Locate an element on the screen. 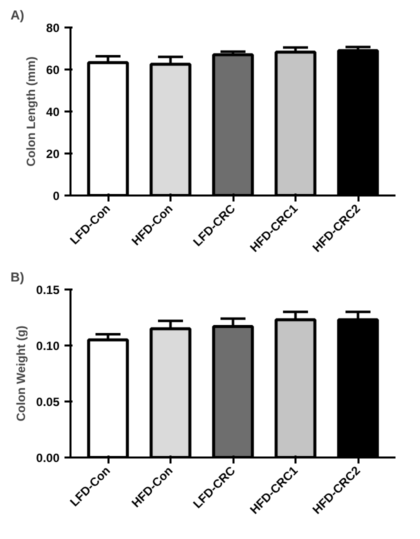 This screenshot has height=539, width=420. y-tick-label: 0 is located at coordinates (56, 196).